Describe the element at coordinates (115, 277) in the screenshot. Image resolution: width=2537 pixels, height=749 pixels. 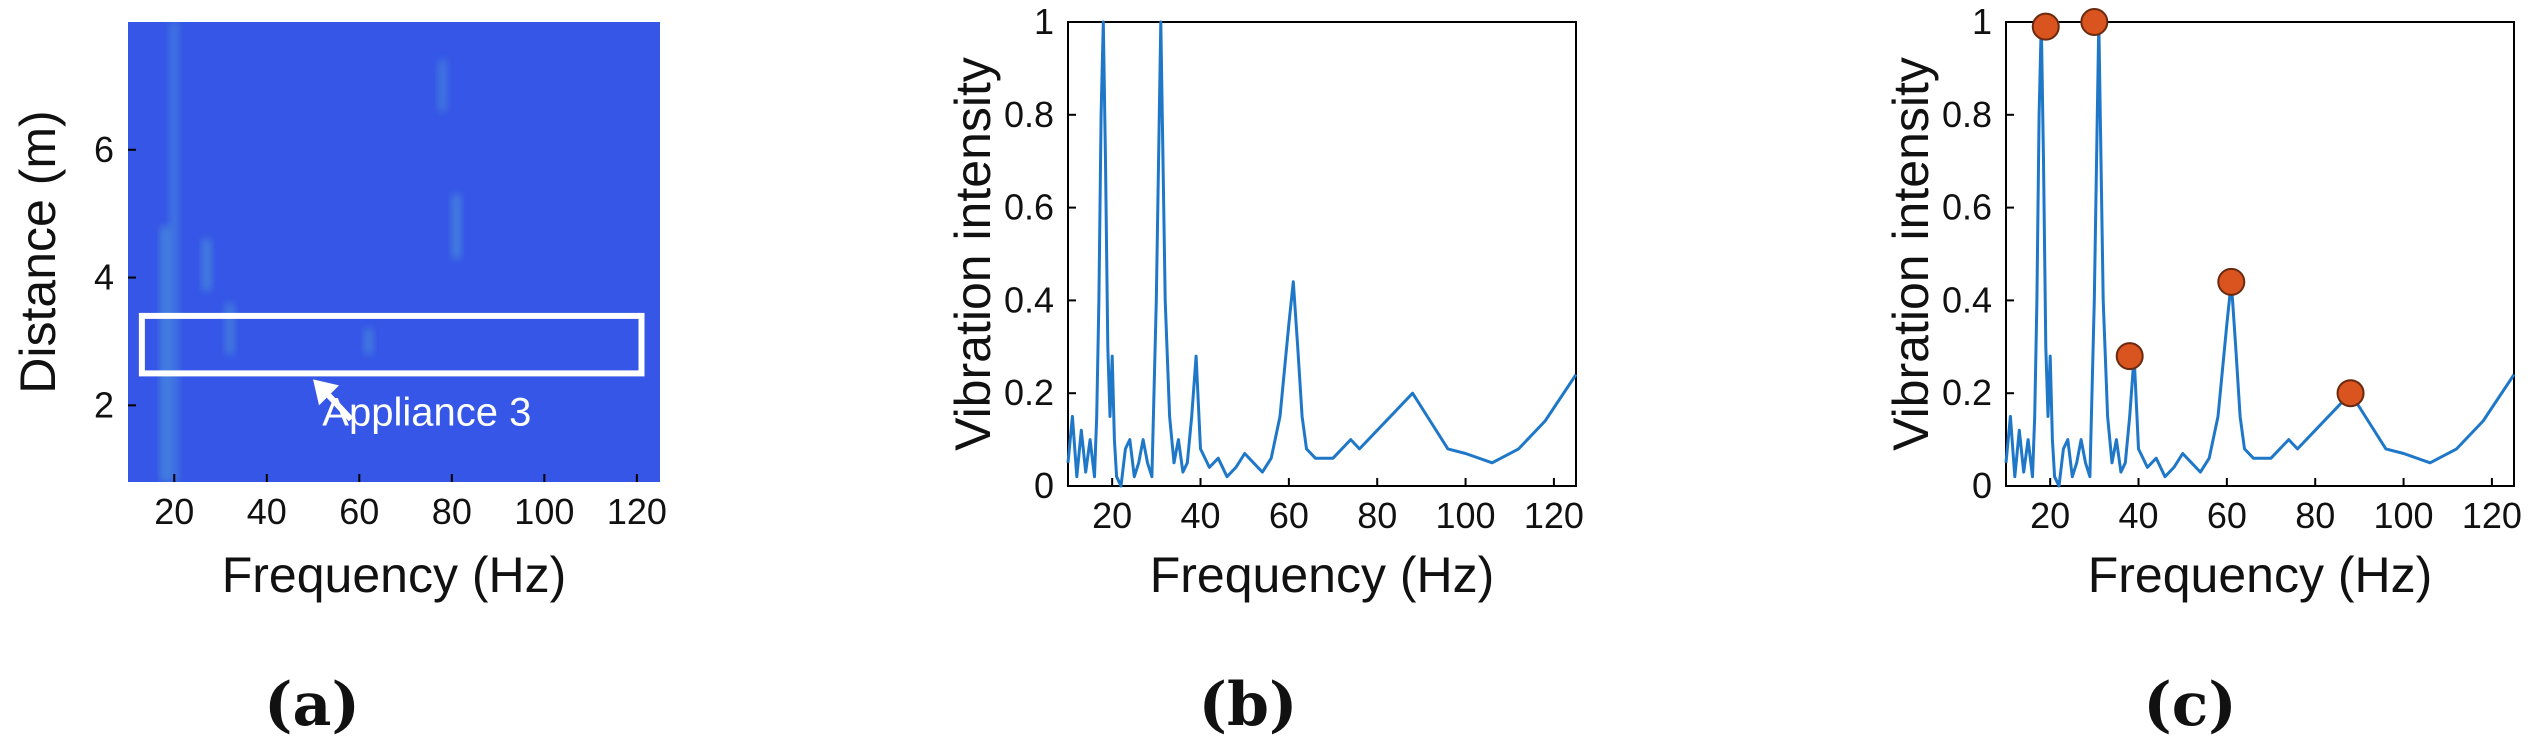
I see `y-ticks: 2 4 6` at that location.